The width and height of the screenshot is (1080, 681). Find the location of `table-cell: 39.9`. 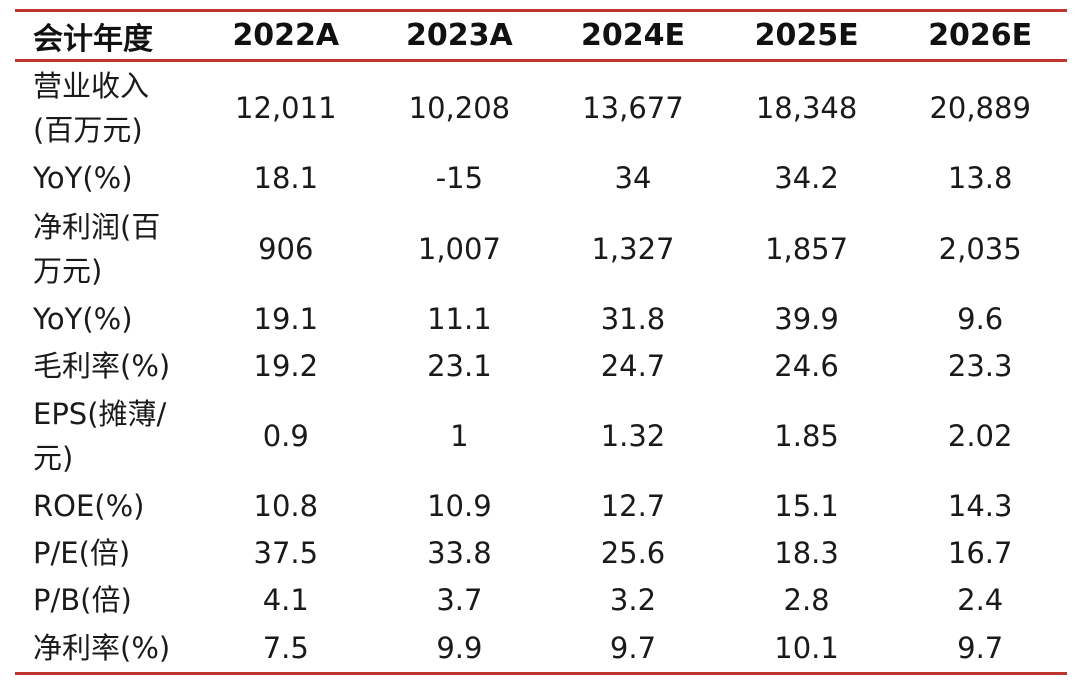

table-cell: 39.9 is located at coordinates (806, 319).